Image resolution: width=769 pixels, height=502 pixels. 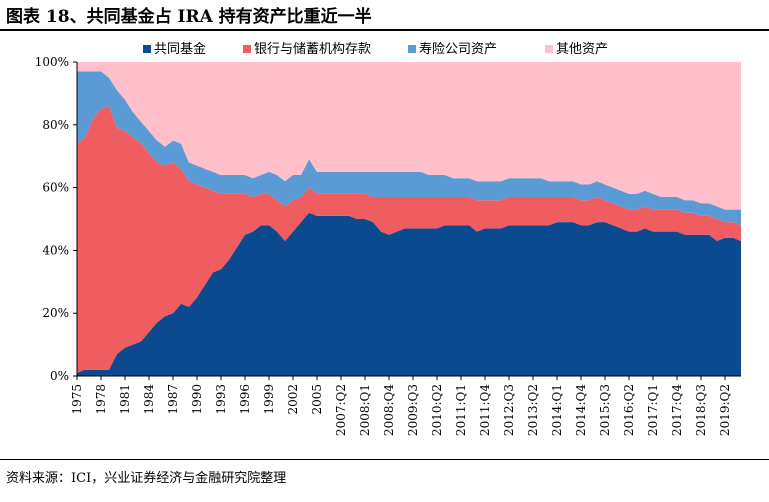 I want to click on x-tick-label: 2015:Q3, so click(x=605, y=410).